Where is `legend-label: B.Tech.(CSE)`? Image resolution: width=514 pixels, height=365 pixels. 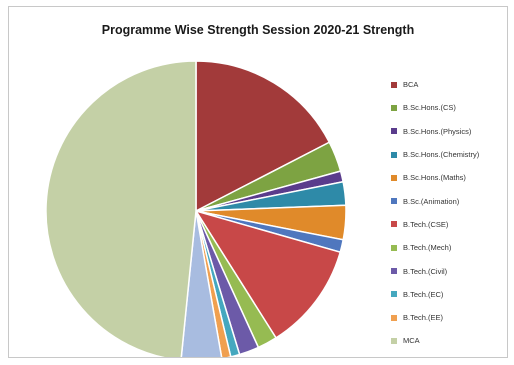
legend-label: B.Tech.(CSE) is located at coordinates (426, 224).